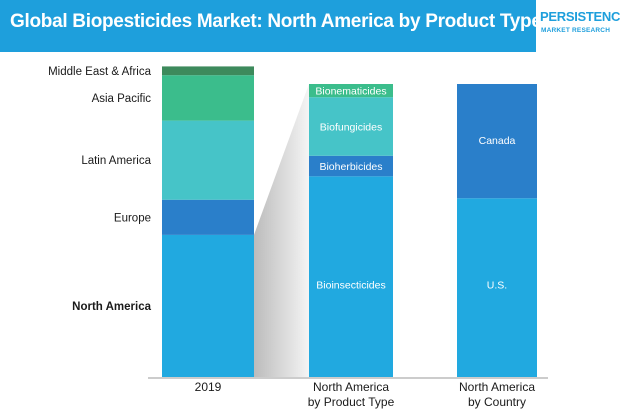  I want to click on segment-label-bioinsecticides: Bioinsecticides, so click(350, 285).